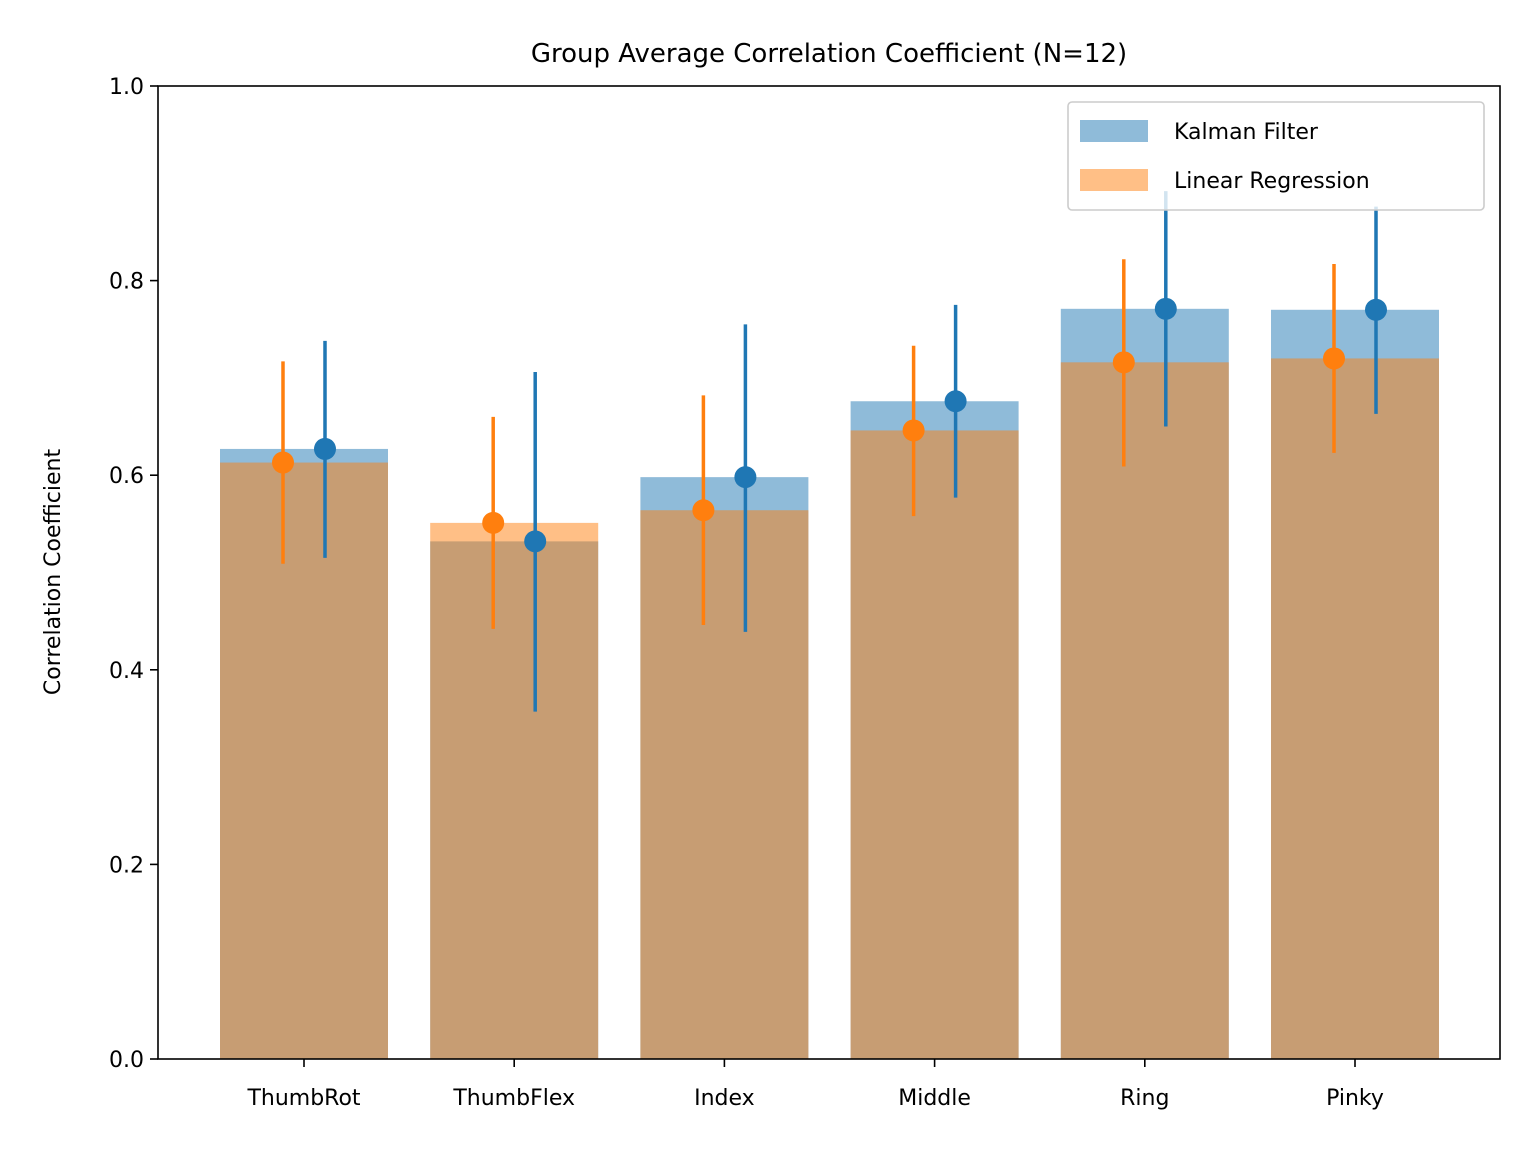 This screenshot has width=1536, height=1152. Describe the element at coordinates (934, 744) in the screenshot. I see `bar-linear-middle` at that location.